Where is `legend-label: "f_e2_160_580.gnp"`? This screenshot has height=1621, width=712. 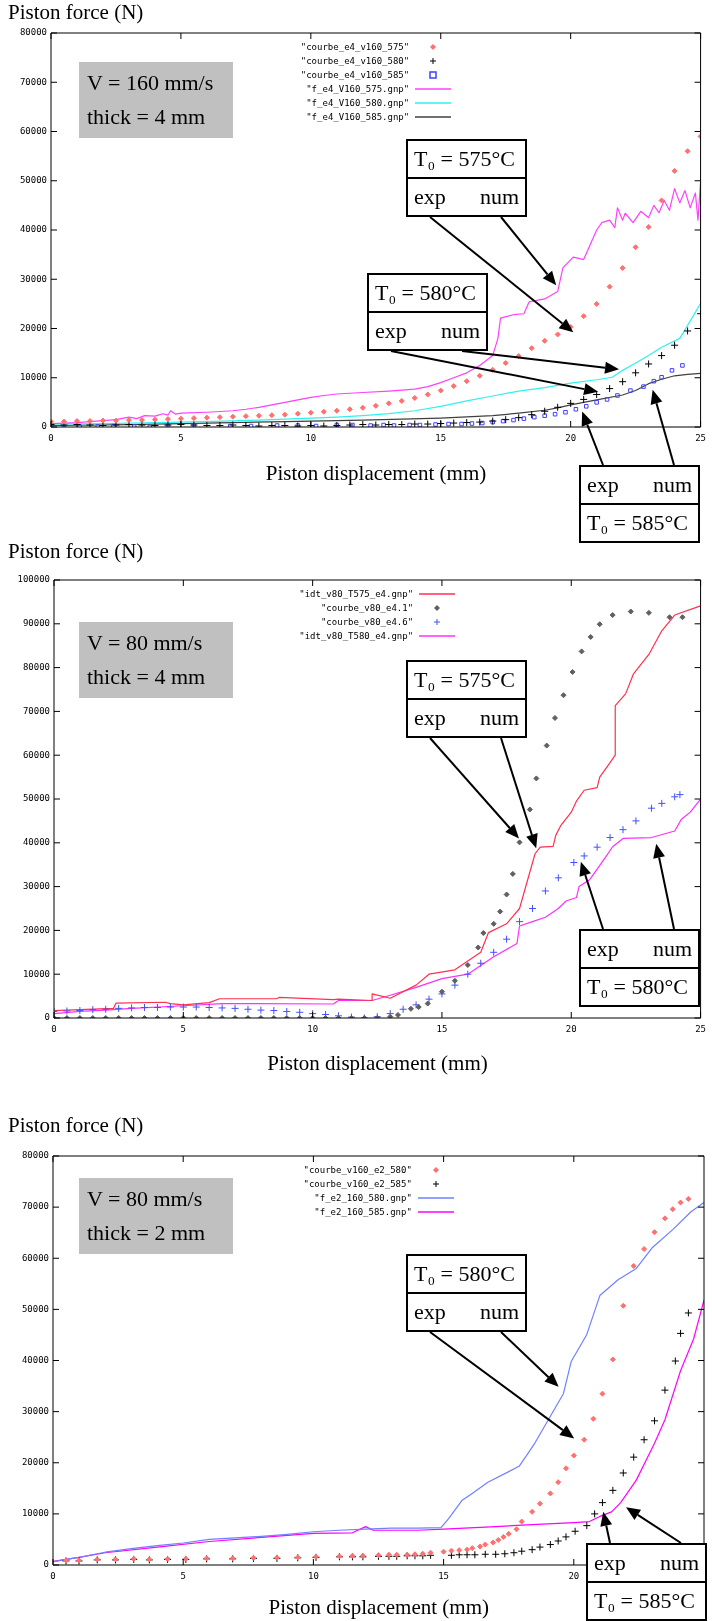
legend-label: "f_e2_160_580.gnp" is located at coordinates (363, 1198).